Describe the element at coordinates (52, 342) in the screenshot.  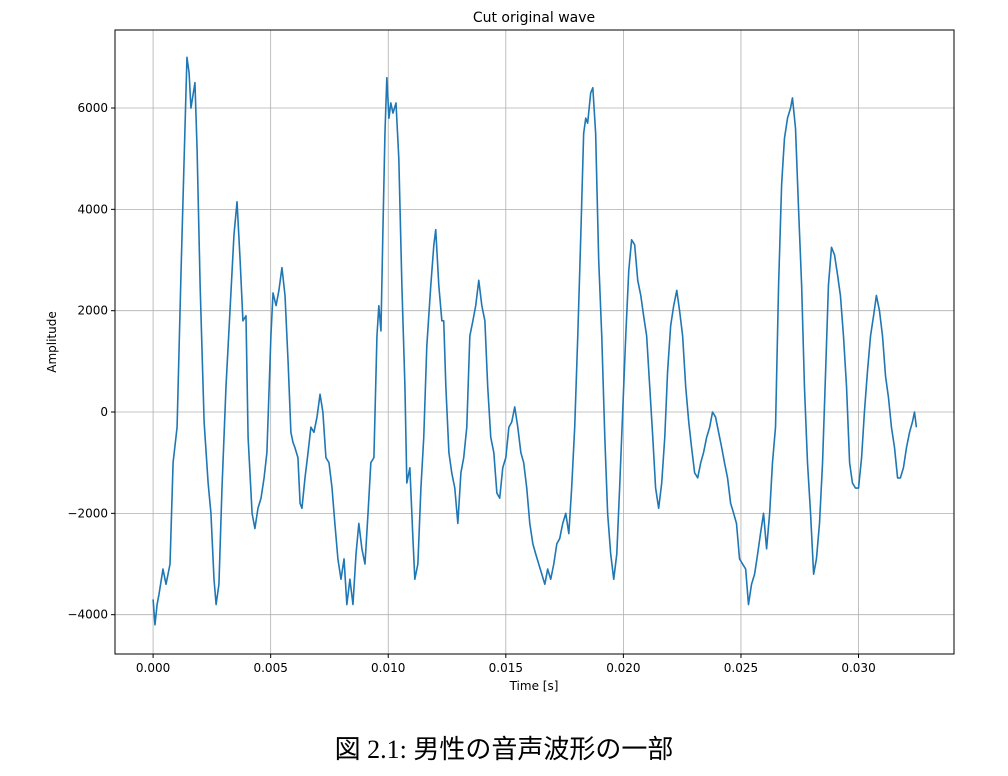
I see `y-axis-label: Amplitude` at that location.